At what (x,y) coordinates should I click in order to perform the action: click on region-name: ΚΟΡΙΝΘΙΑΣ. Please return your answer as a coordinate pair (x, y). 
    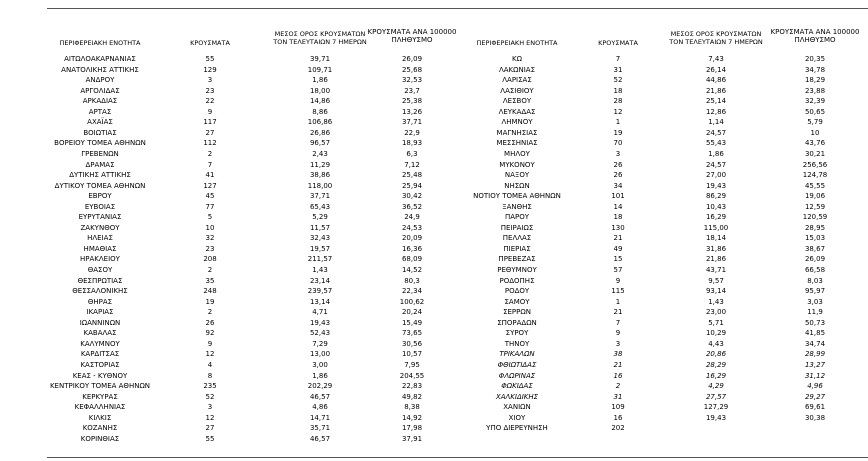
    Looking at the image, I should click on (100, 438).